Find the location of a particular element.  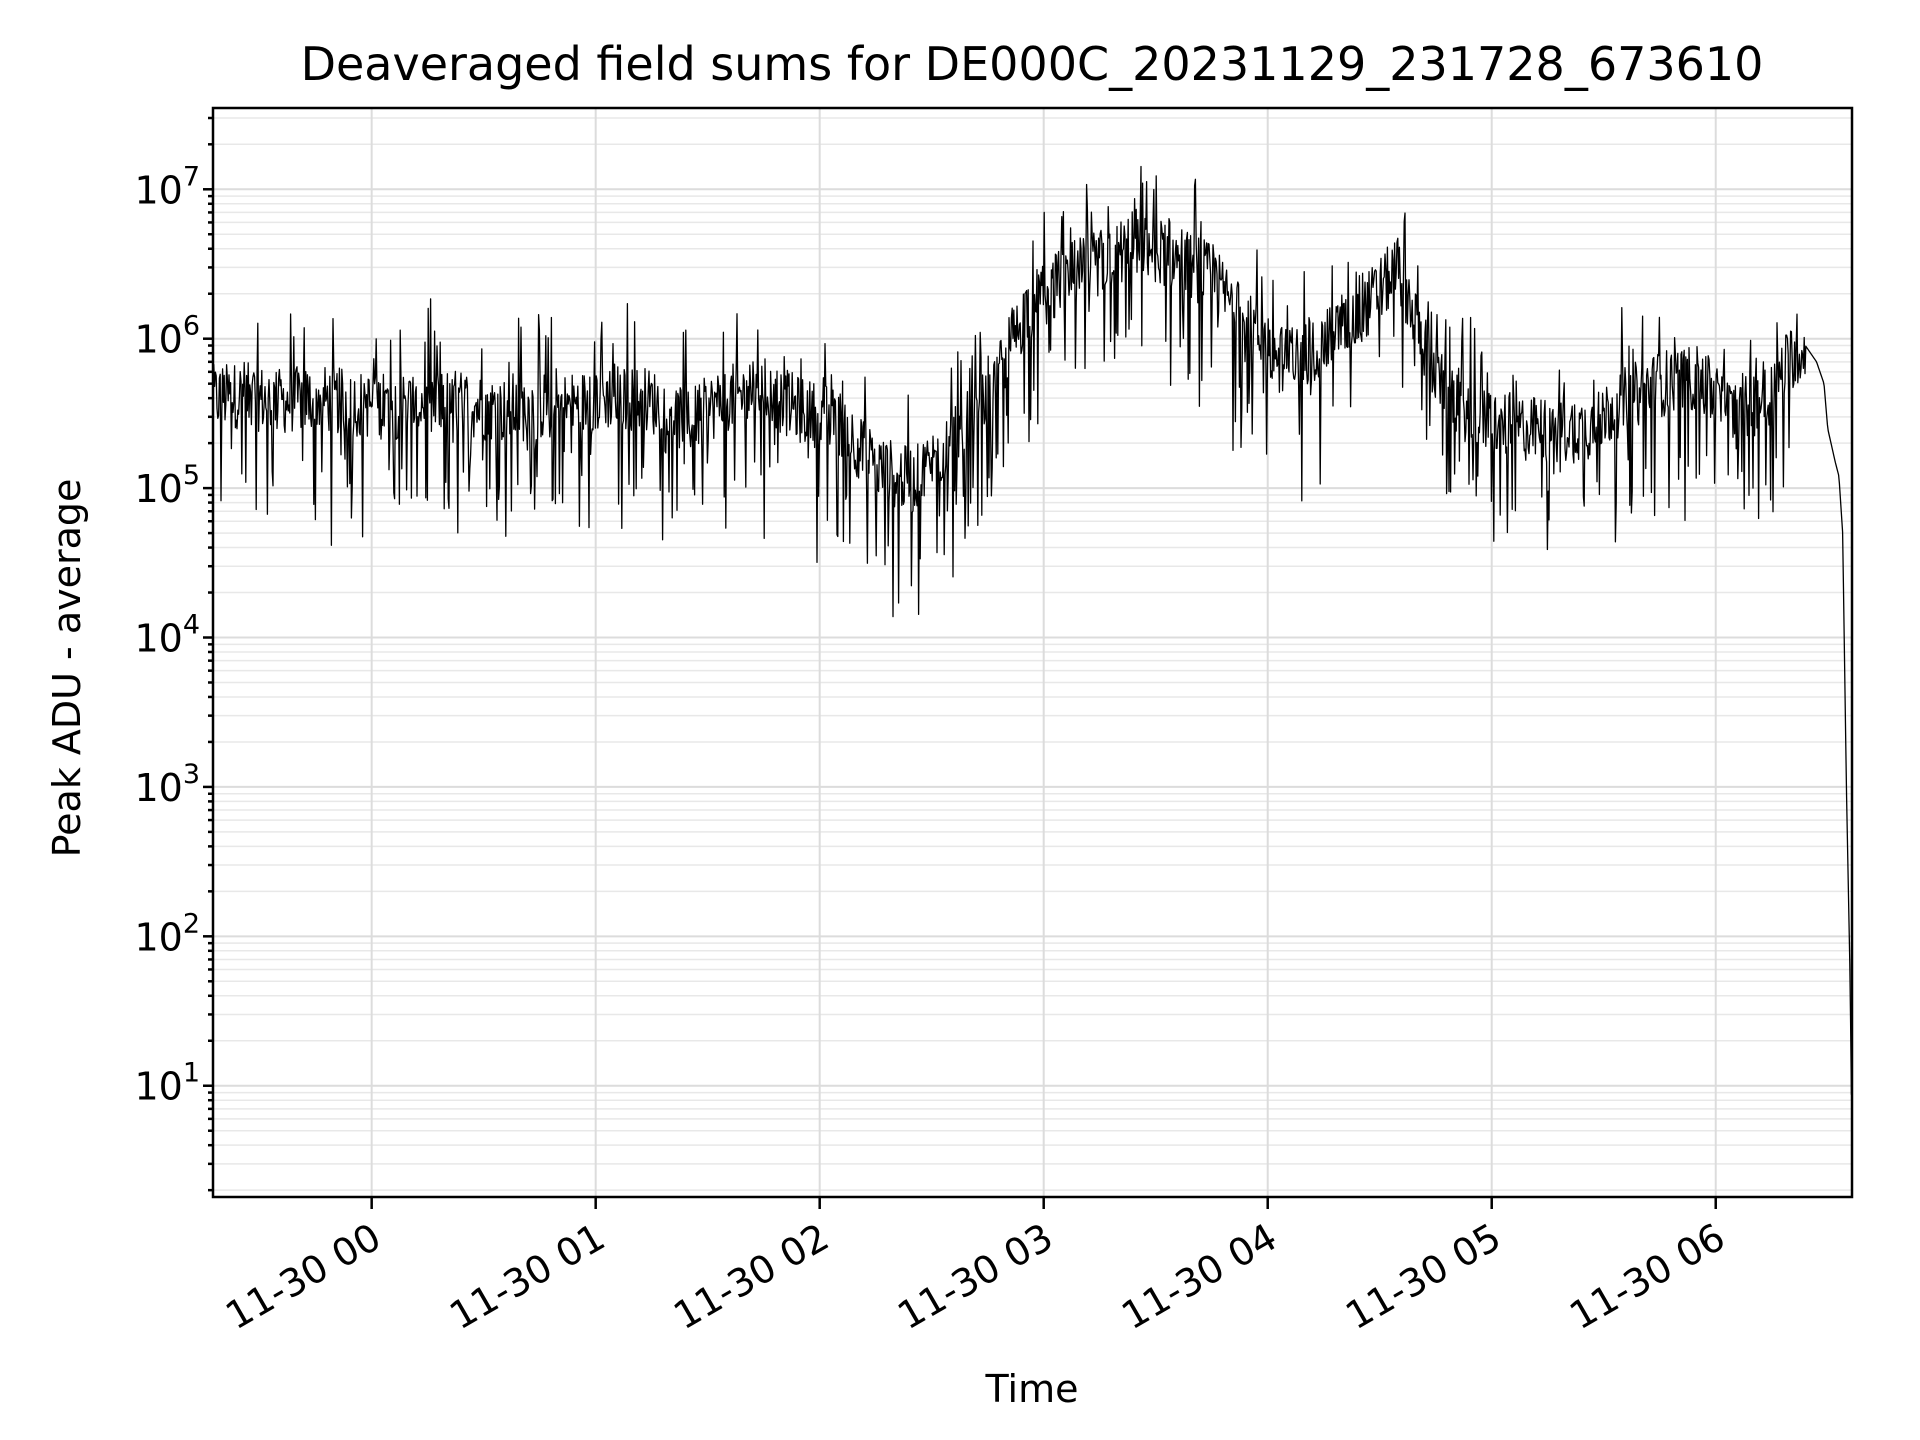

y-tick-exponent: 1 is located at coordinates (191, 1073).